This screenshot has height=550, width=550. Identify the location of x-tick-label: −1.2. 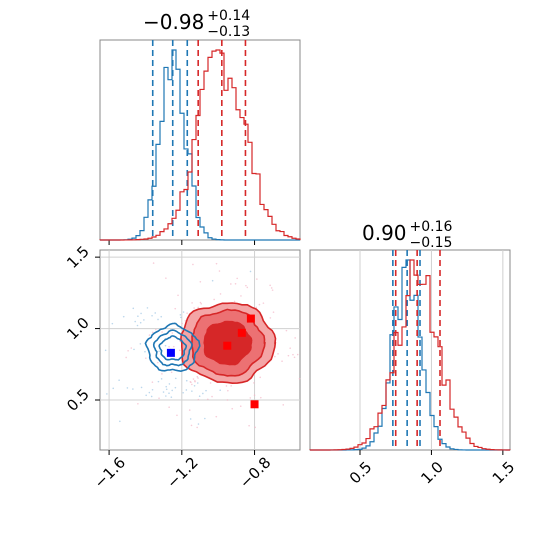
(182, 472).